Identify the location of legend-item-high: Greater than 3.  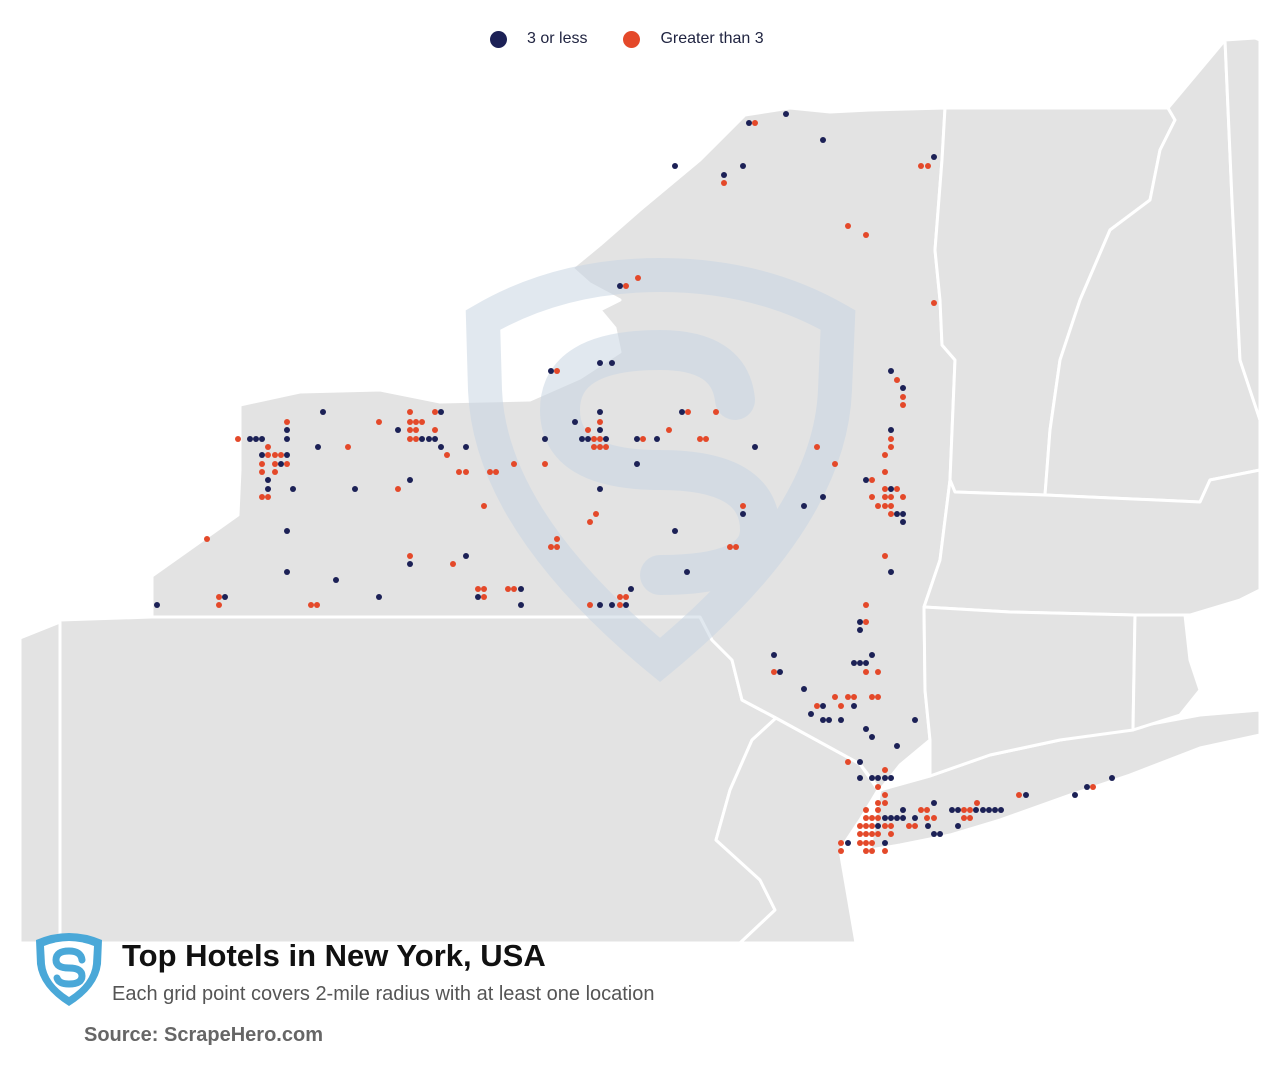
(693, 39).